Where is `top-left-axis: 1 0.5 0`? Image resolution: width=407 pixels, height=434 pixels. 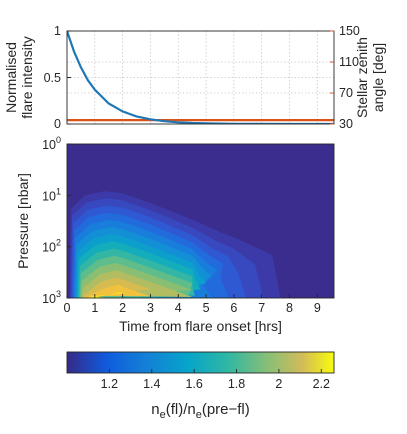 top-left-axis: 1 0.5 0 is located at coordinates (57, 77).